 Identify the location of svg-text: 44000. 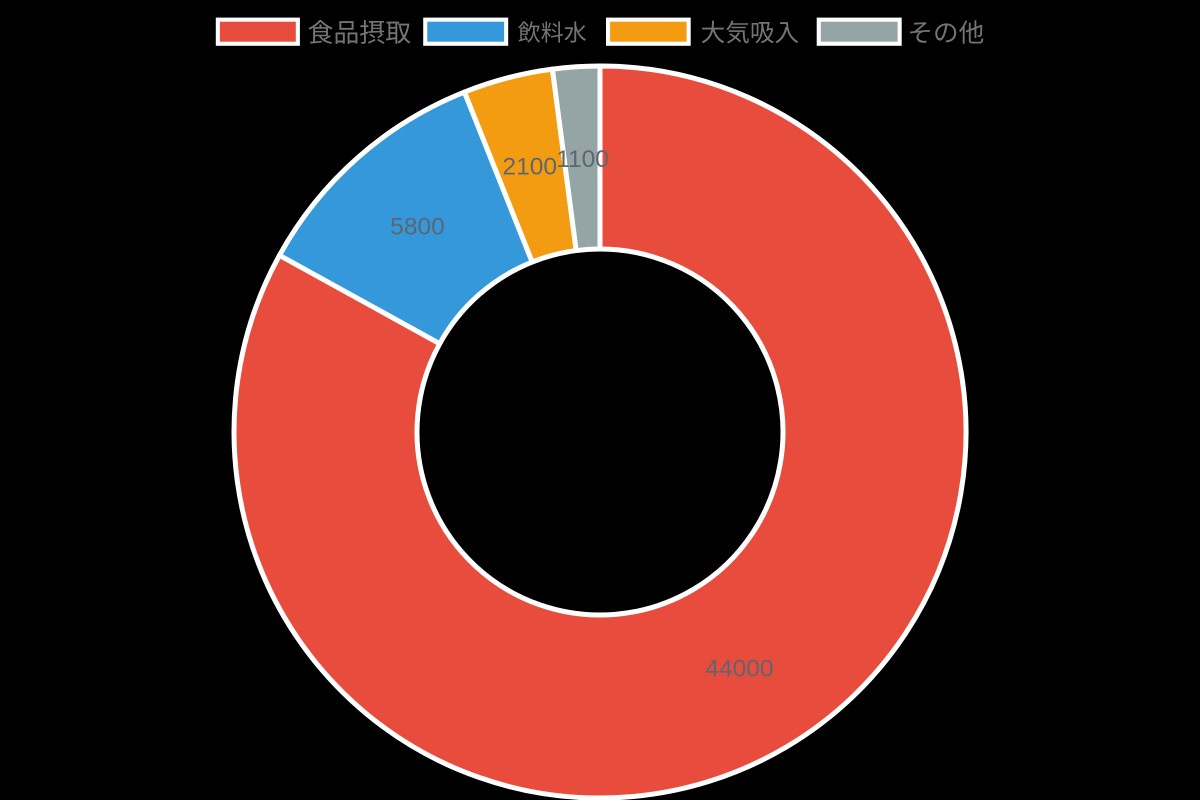
(739, 668).